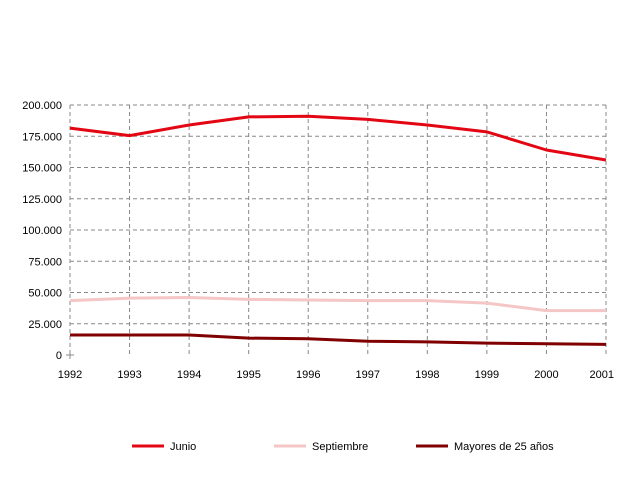 This screenshot has height=480, width=640. Describe the element at coordinates (45, 325) in the screenshot. I see `y-tick-label: 25.000` at that location.